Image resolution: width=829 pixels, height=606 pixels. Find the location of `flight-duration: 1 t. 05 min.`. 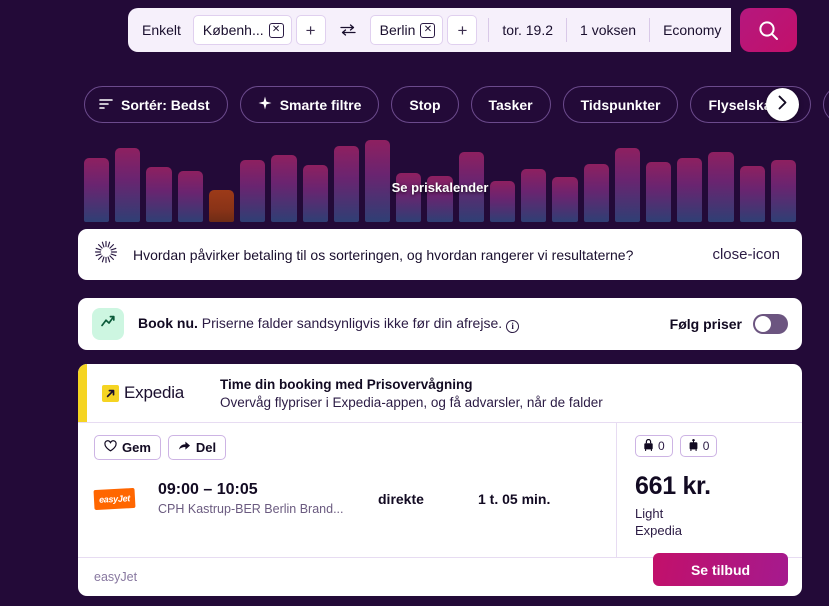

flight-duration: 1 t. 05 min. is located at coordinates (514, 498).